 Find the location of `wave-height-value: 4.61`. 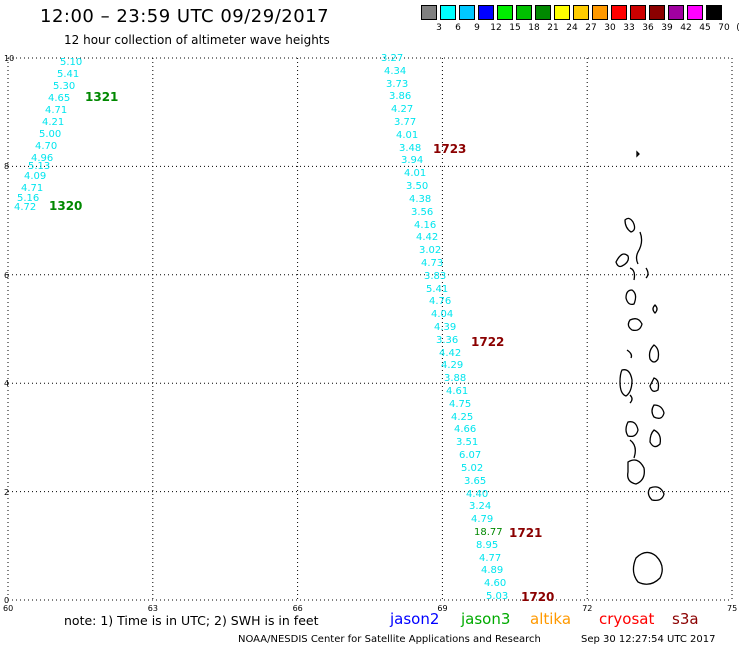

wave-height-value: 4.61 is located at coordinates (457, 391).